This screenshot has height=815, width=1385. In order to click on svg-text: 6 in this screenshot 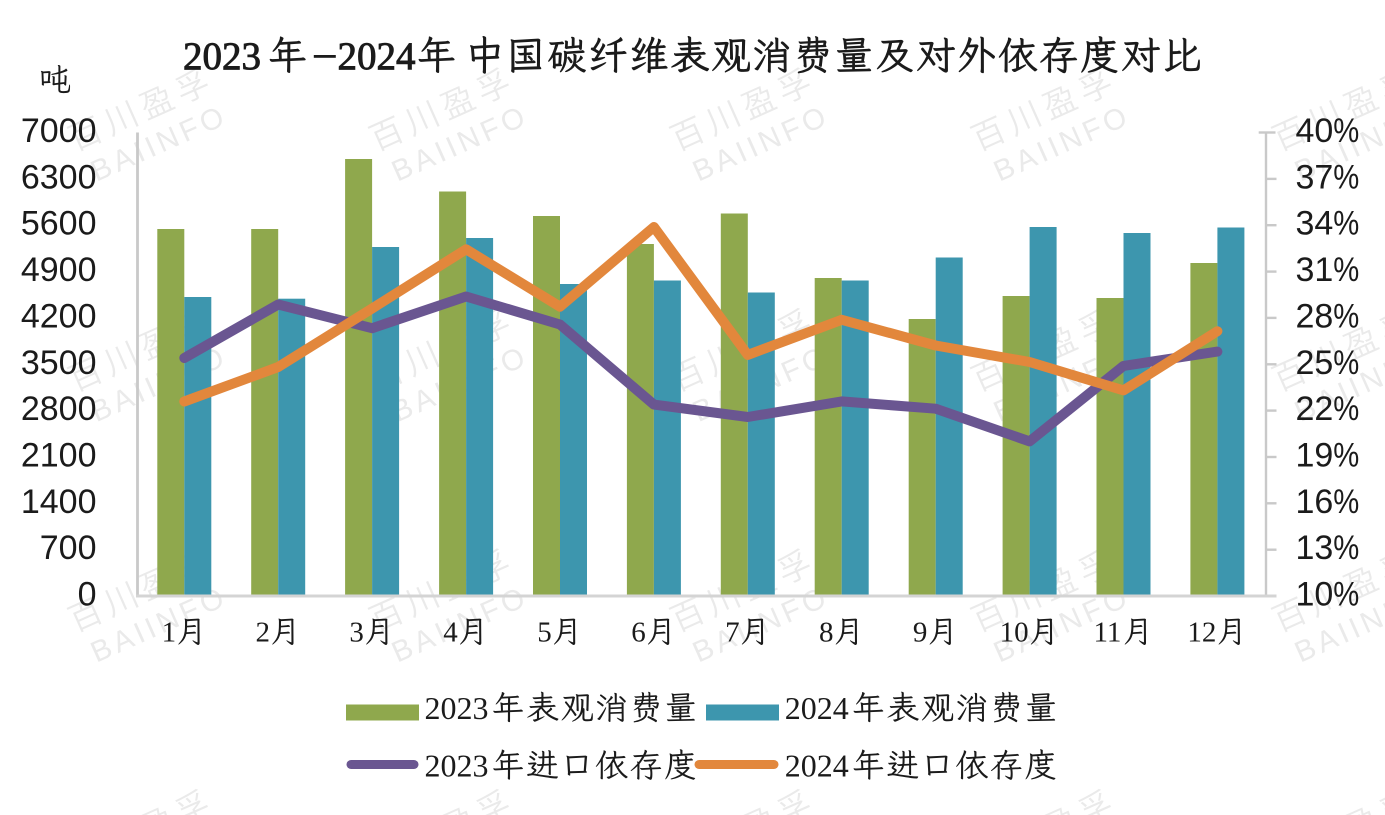, I will do `click(638, 633)`.